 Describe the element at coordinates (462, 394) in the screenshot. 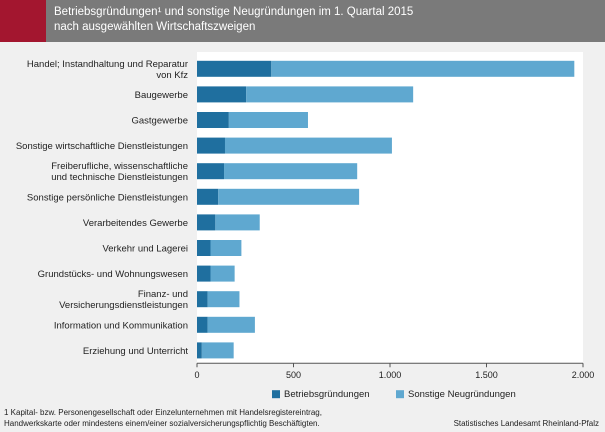

I see `legend-label-sonstige: Sonstige Neugründungen` at that location.